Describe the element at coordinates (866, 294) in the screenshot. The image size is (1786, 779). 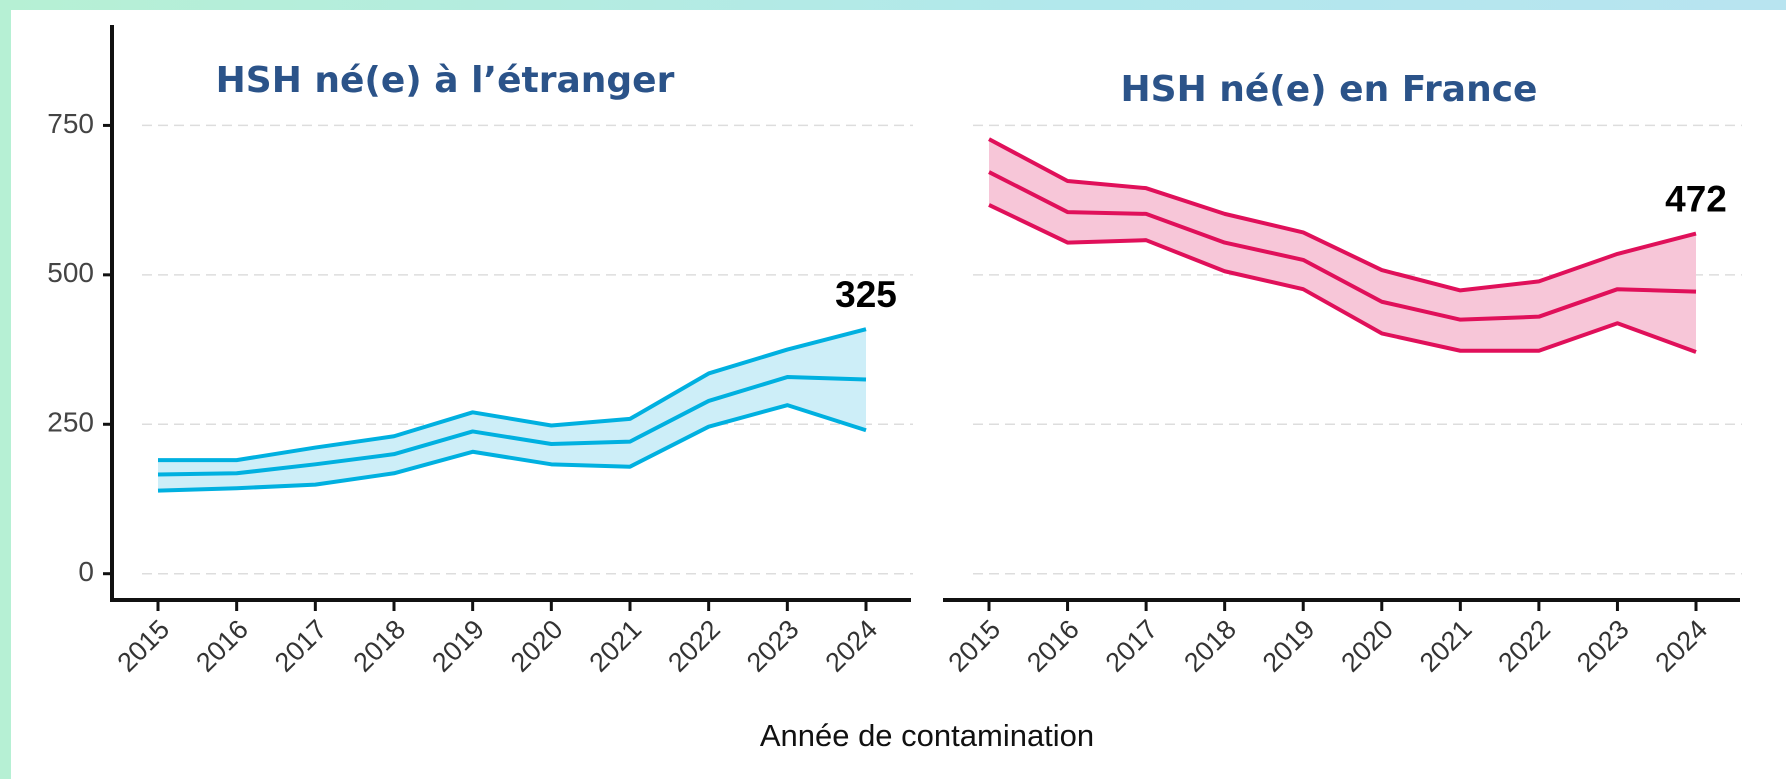
I see `value-label: 325` at that location.